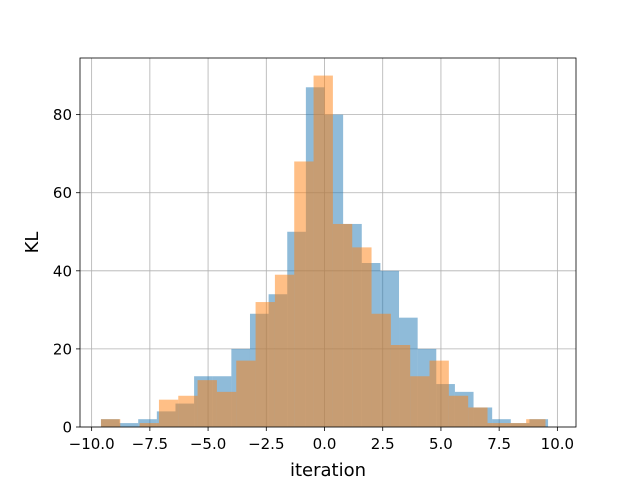  What do you see at coordinates (208, 444) in the screenshot?
I see `x-tick-label: −5.0` at bounding box center [208, 444].